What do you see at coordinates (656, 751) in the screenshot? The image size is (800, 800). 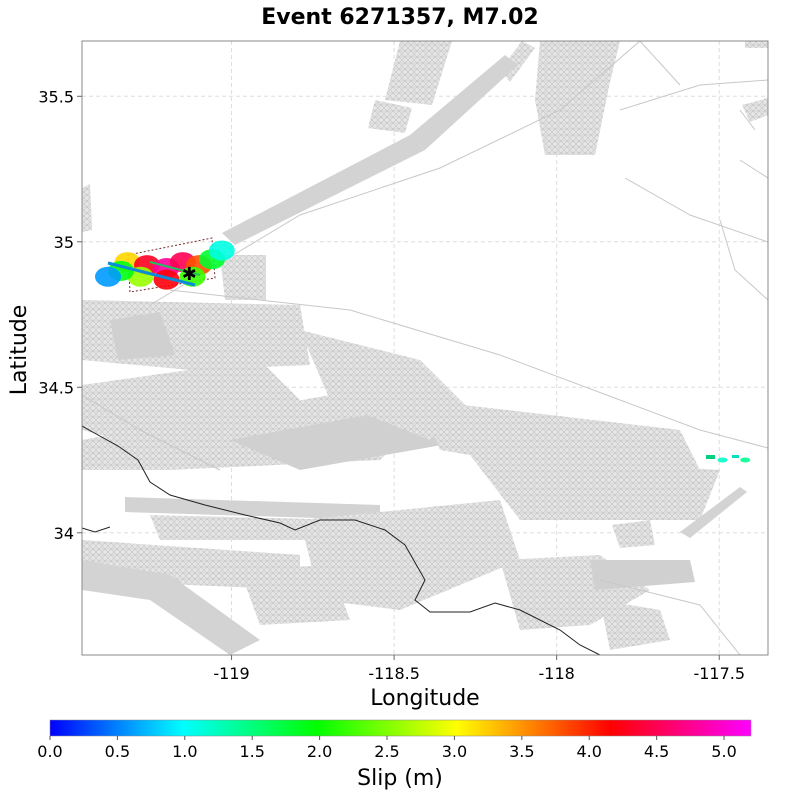 I see `colorbar-tick-label: 4.5` at bounding box center [656, 751].